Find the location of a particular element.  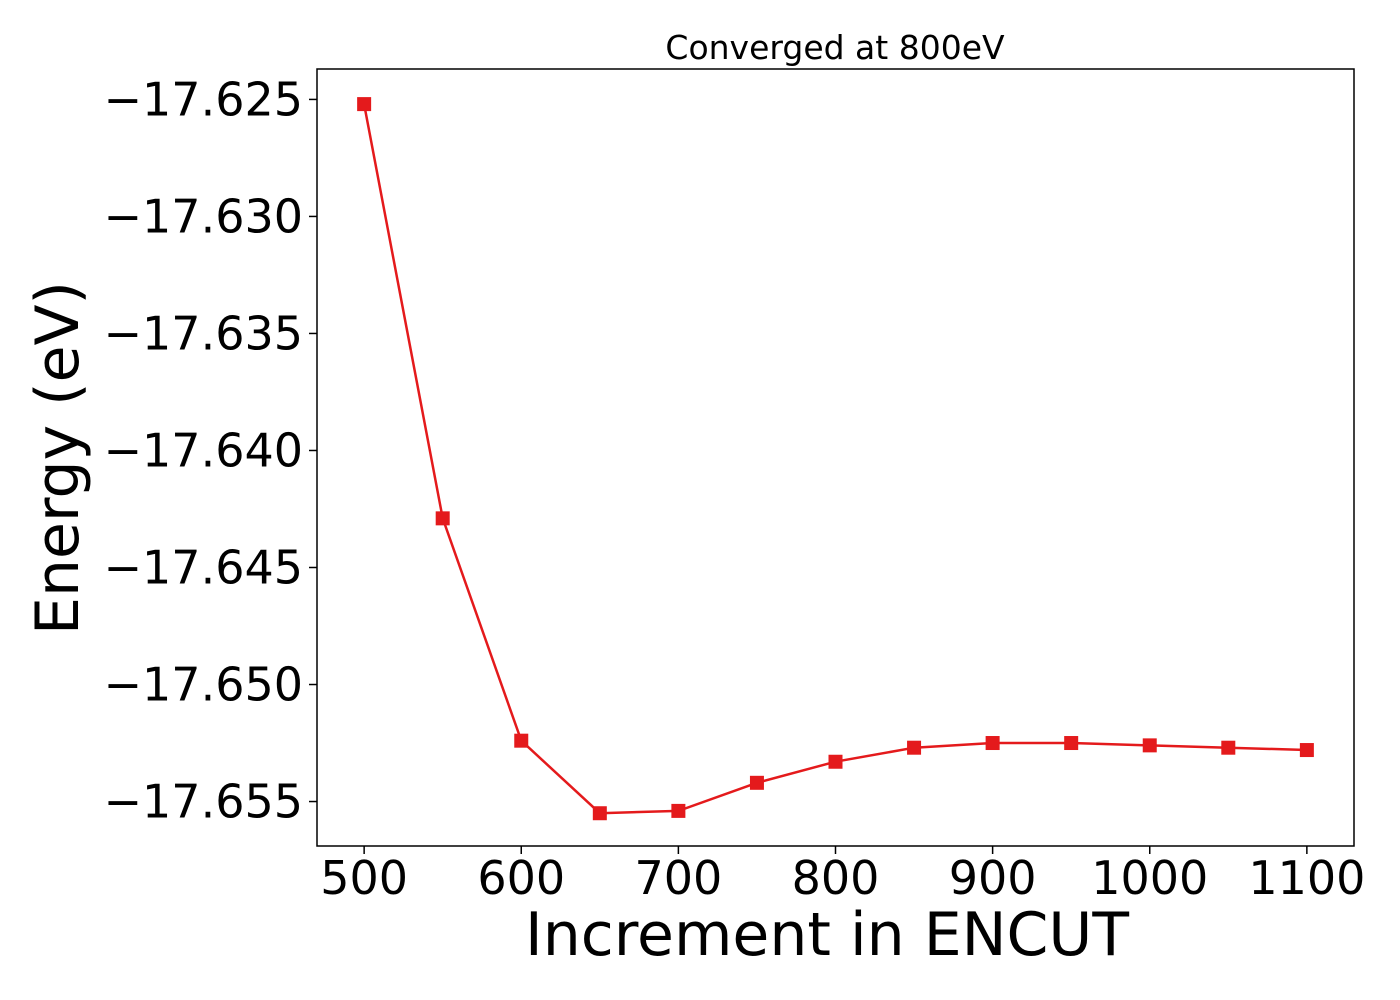

x-tick-label: 900 is located at coordinates (993, 878).